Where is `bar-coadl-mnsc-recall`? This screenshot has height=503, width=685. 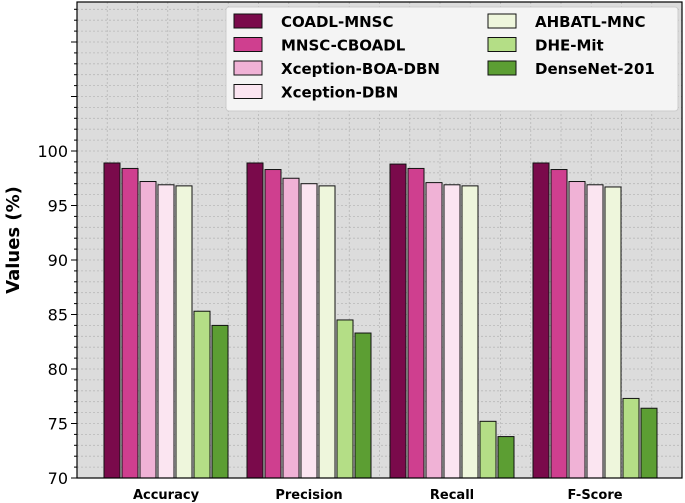 bar-coadl-mnsc-recall is located at coordinates (398, 321).